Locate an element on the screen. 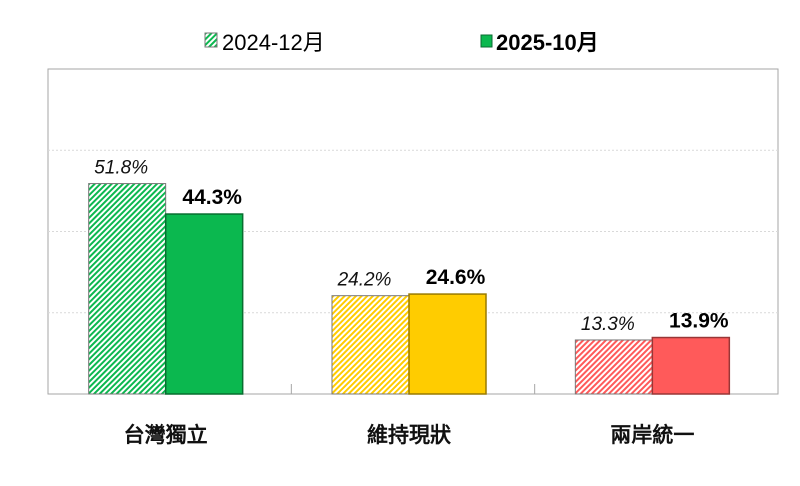  data-label: 13.9% is located at coordinates (699, 321).